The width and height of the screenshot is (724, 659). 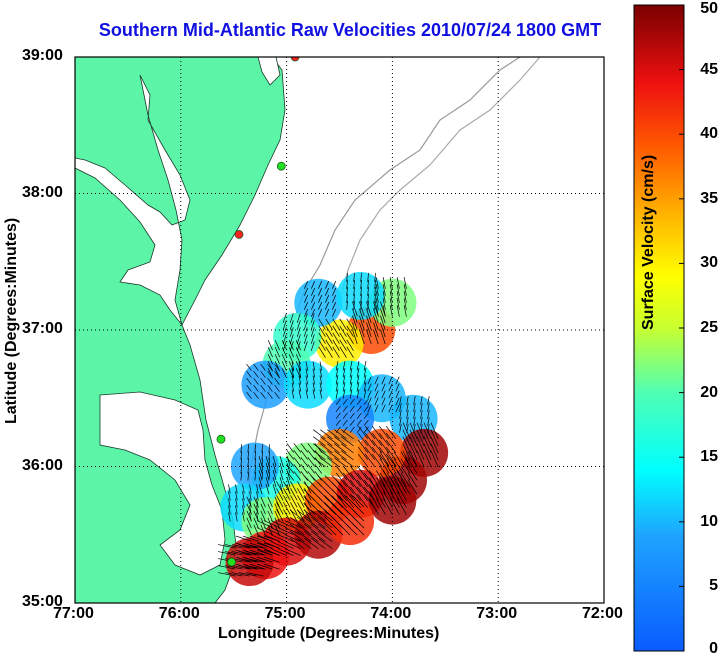 What do you see at coordinates (709, 457) in the screenshot?
I see `colorbar-tick-label: 15` at bounding box center [709, 457].